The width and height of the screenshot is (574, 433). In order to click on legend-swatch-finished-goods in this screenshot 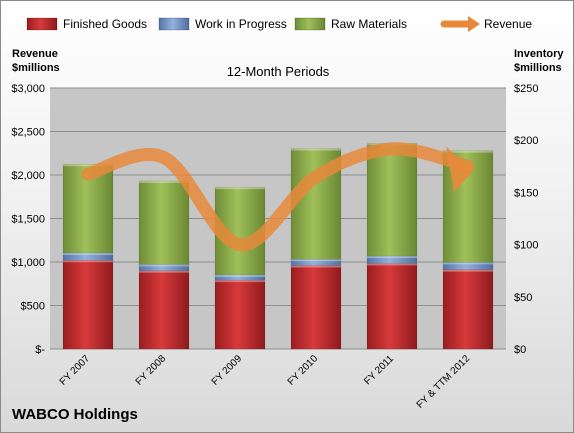, I will do `click(42, 24)`.